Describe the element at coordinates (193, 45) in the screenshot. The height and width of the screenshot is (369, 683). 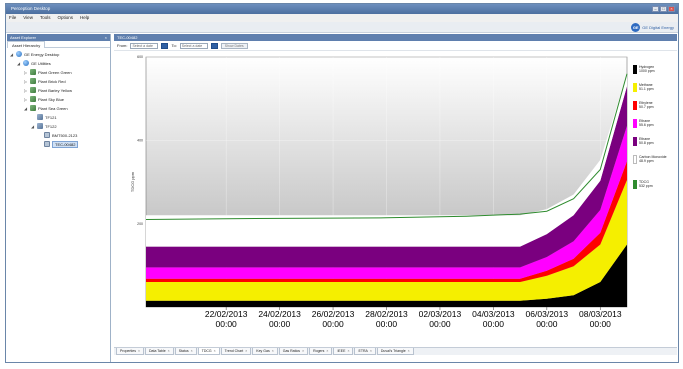
I see `to-date-input: Select a date` at that location.